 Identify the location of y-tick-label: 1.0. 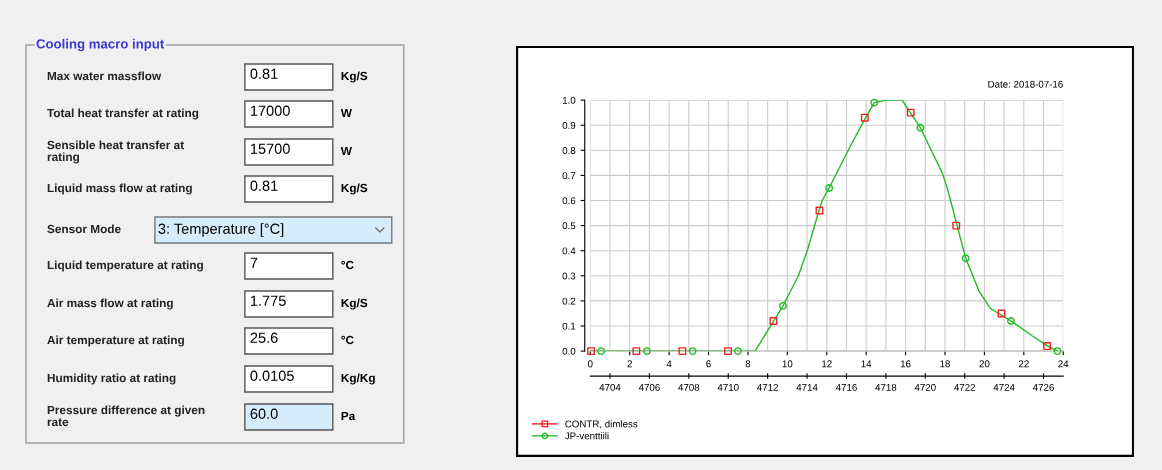
(569, 100).